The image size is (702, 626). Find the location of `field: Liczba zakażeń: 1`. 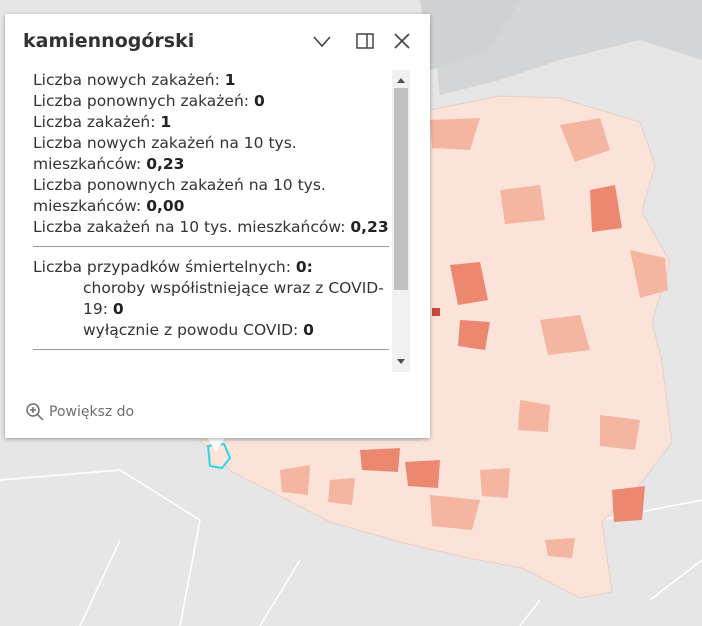

field: Liczba zakażeń: 1 is located at coordinates (211, 122).